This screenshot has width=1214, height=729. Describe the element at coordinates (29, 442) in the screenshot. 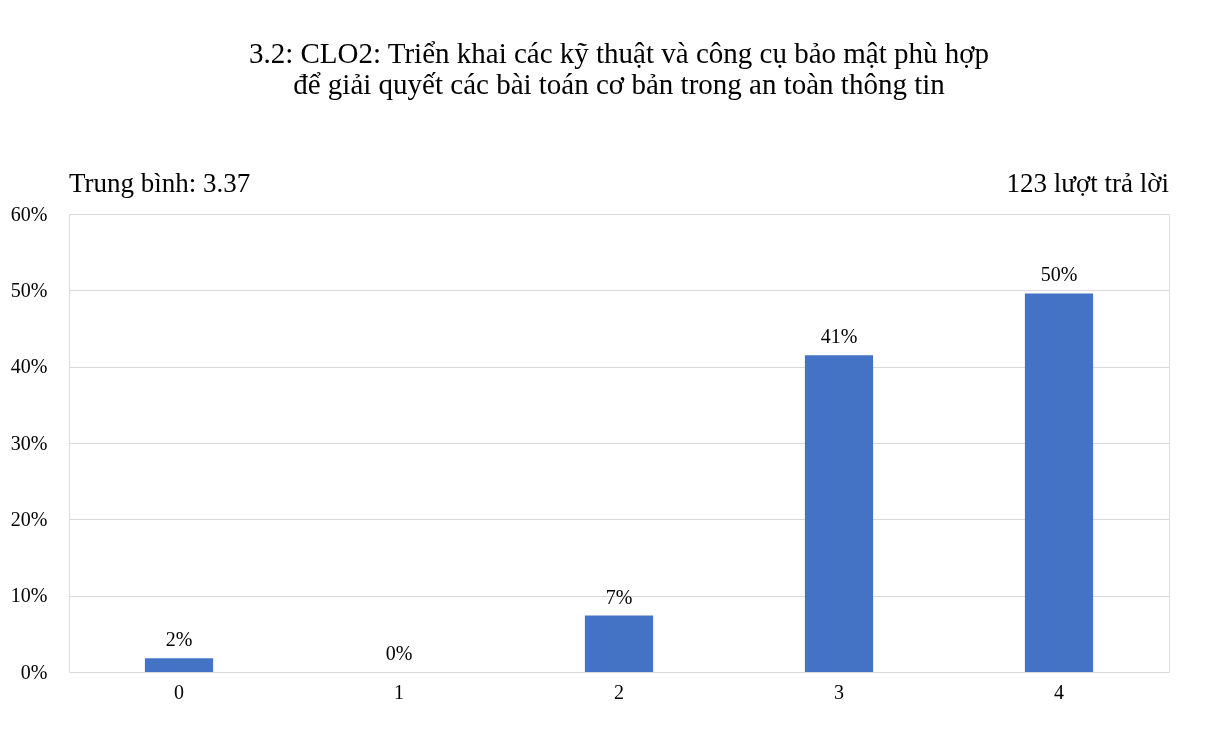

I see `y-tick-label: 30%` at that location.